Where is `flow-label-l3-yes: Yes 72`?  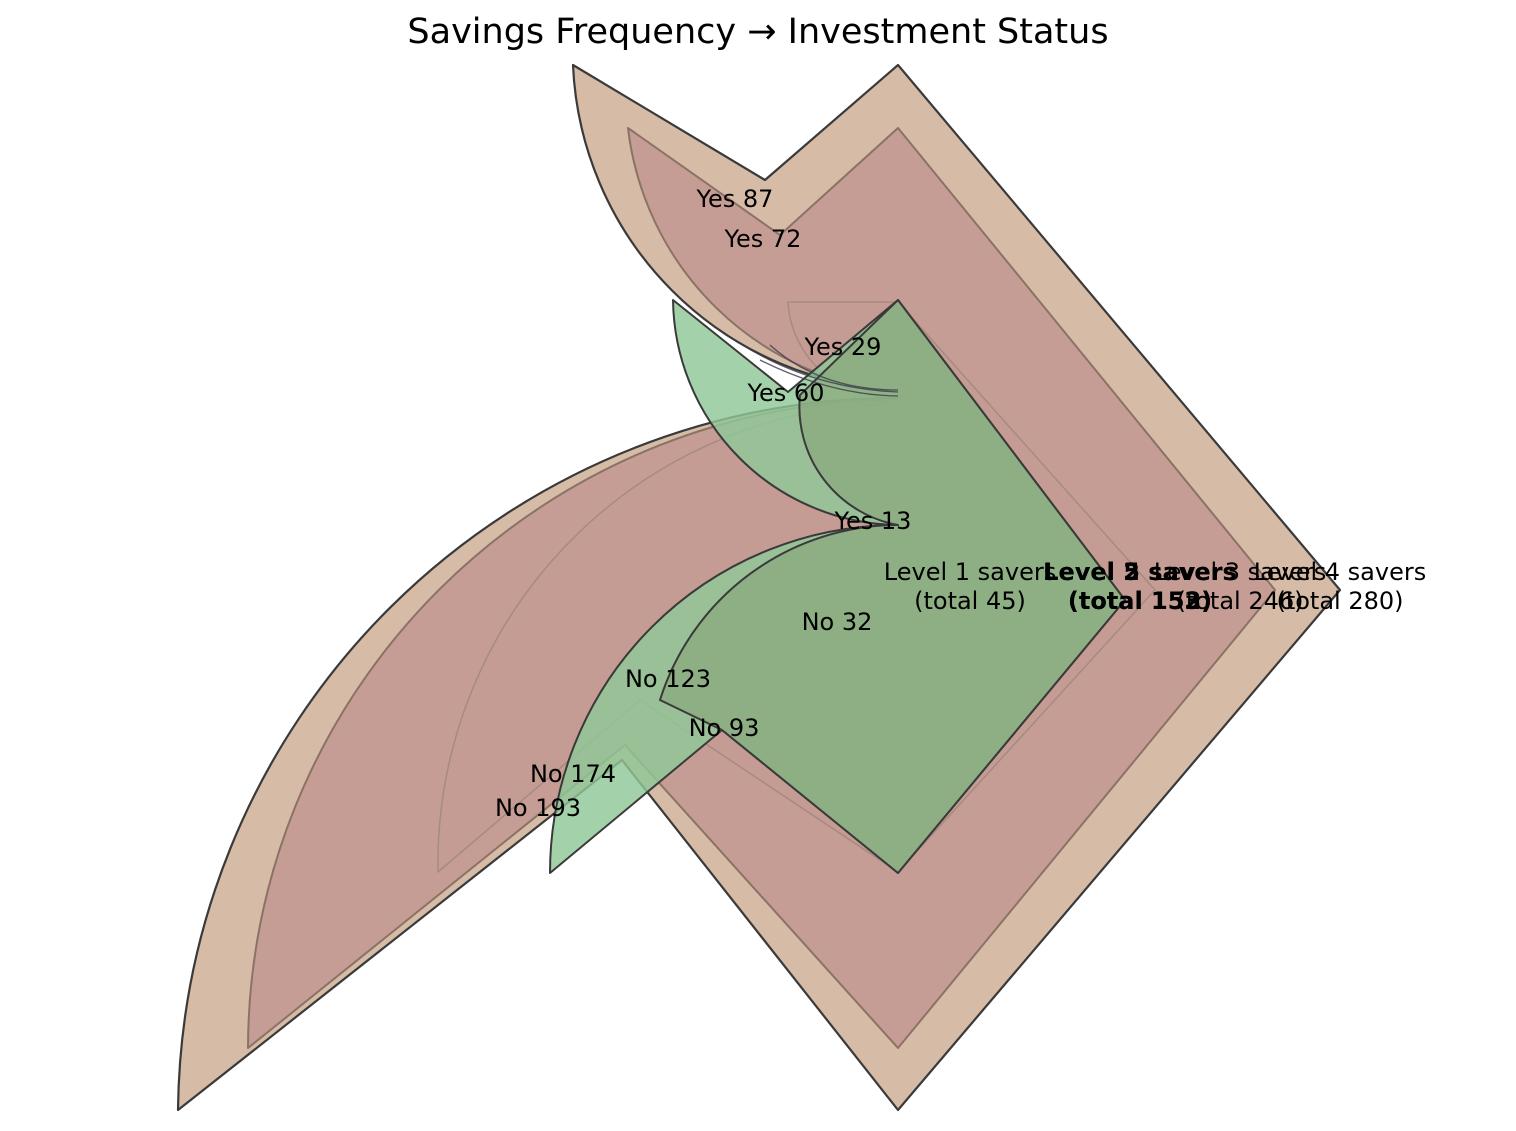 flow-label-l3-yes: Yes 72 is located at coordinates (763, 239).